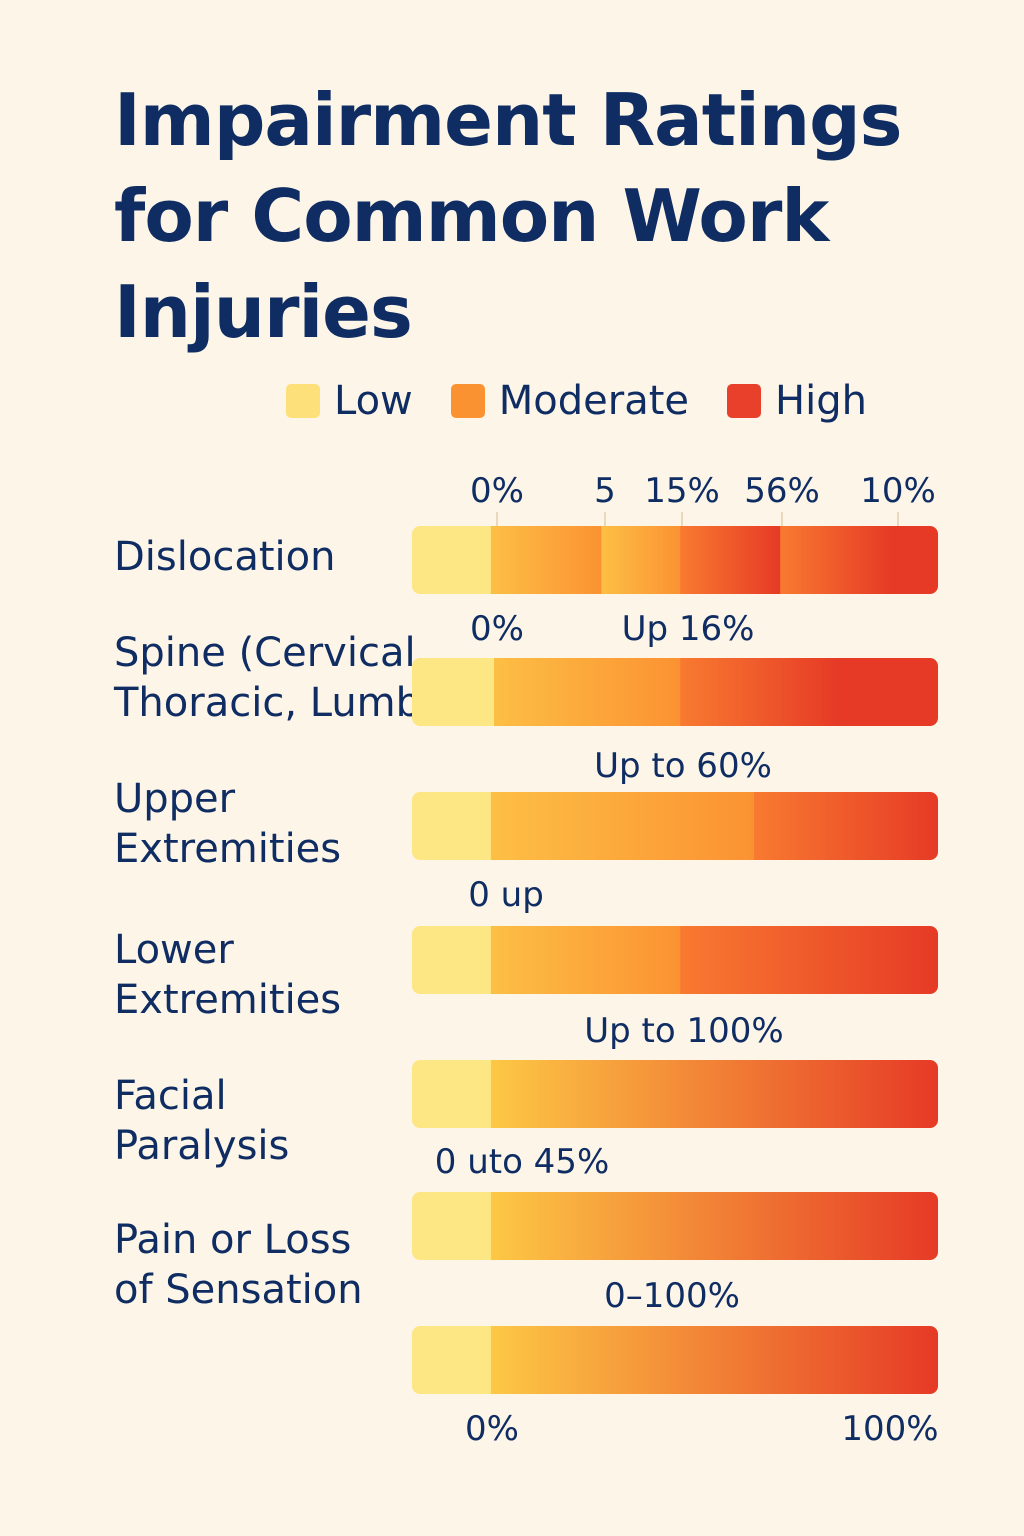  What do you see at coordinates (170, 1096) in the screenshot?
I see `row-label-line: Facial` at bounding box center [170, 1096].